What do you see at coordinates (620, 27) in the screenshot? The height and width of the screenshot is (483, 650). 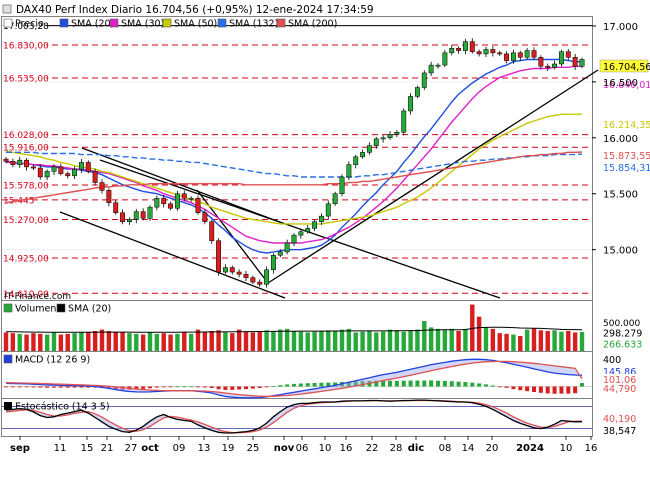 I see `price-tick-label: 17.000` at bounding box center [620, 27].